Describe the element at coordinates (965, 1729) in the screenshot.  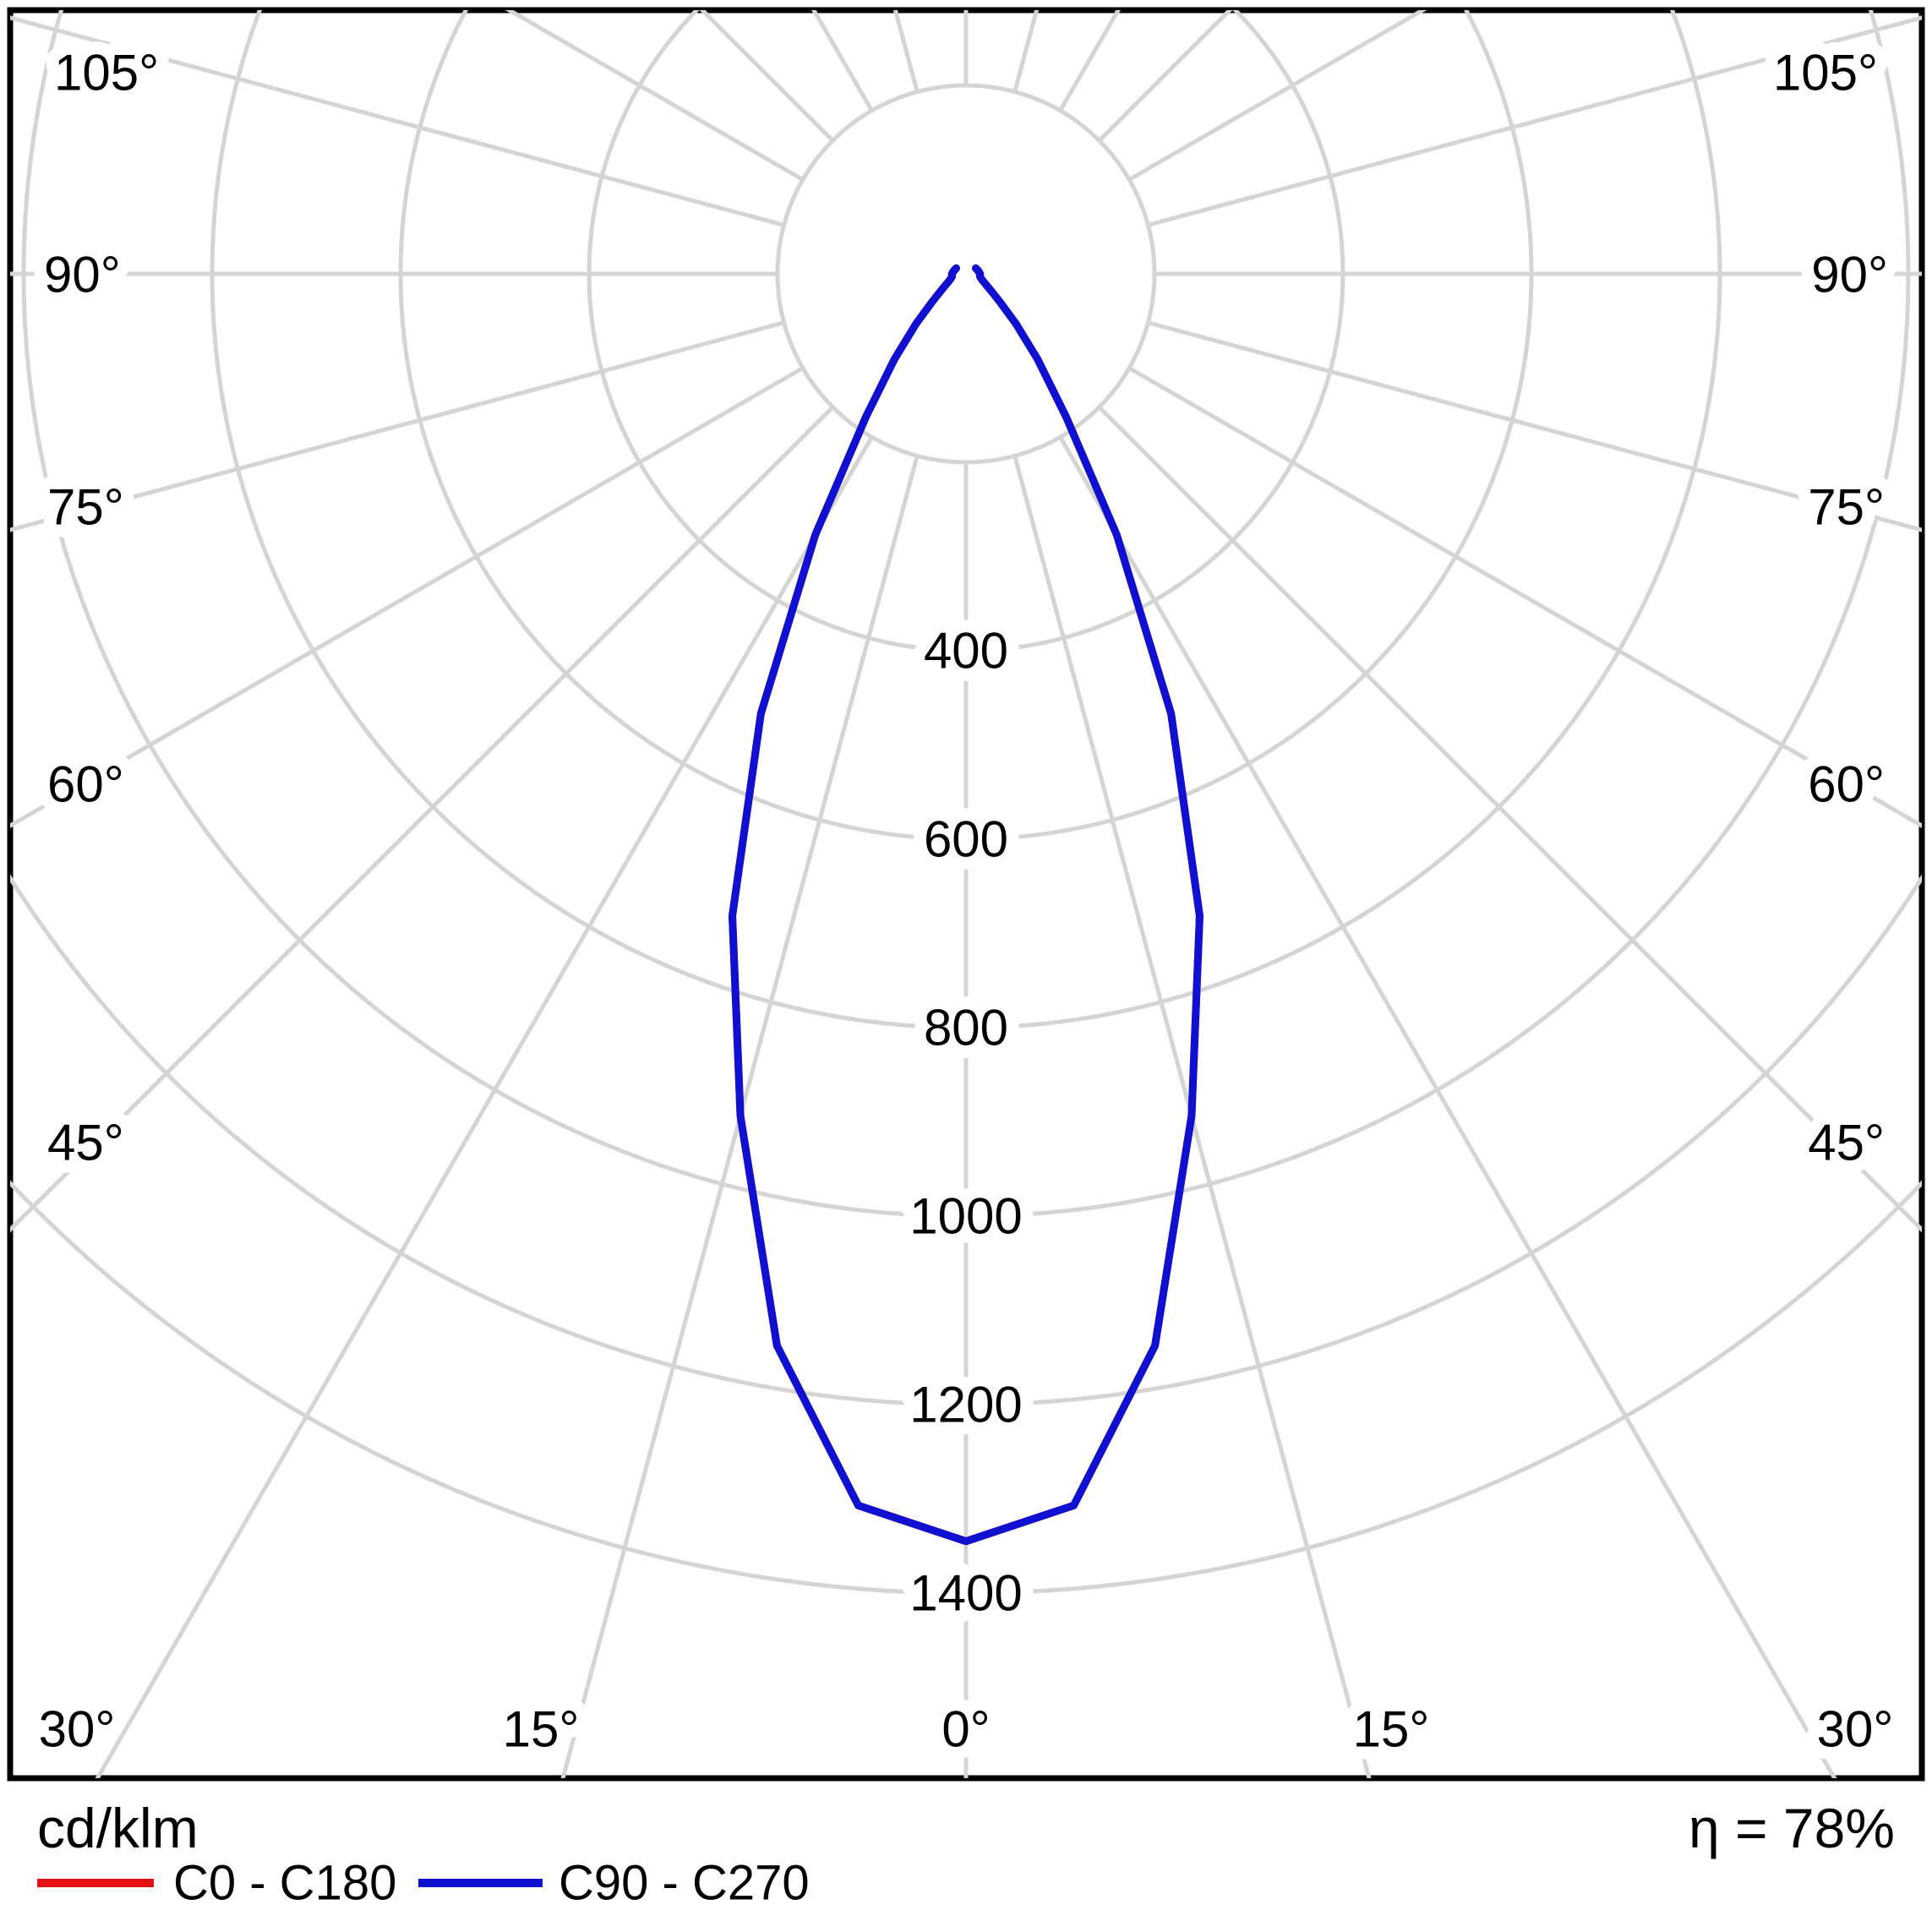
I see `angle-label-0deg-left: 0°` at that location.